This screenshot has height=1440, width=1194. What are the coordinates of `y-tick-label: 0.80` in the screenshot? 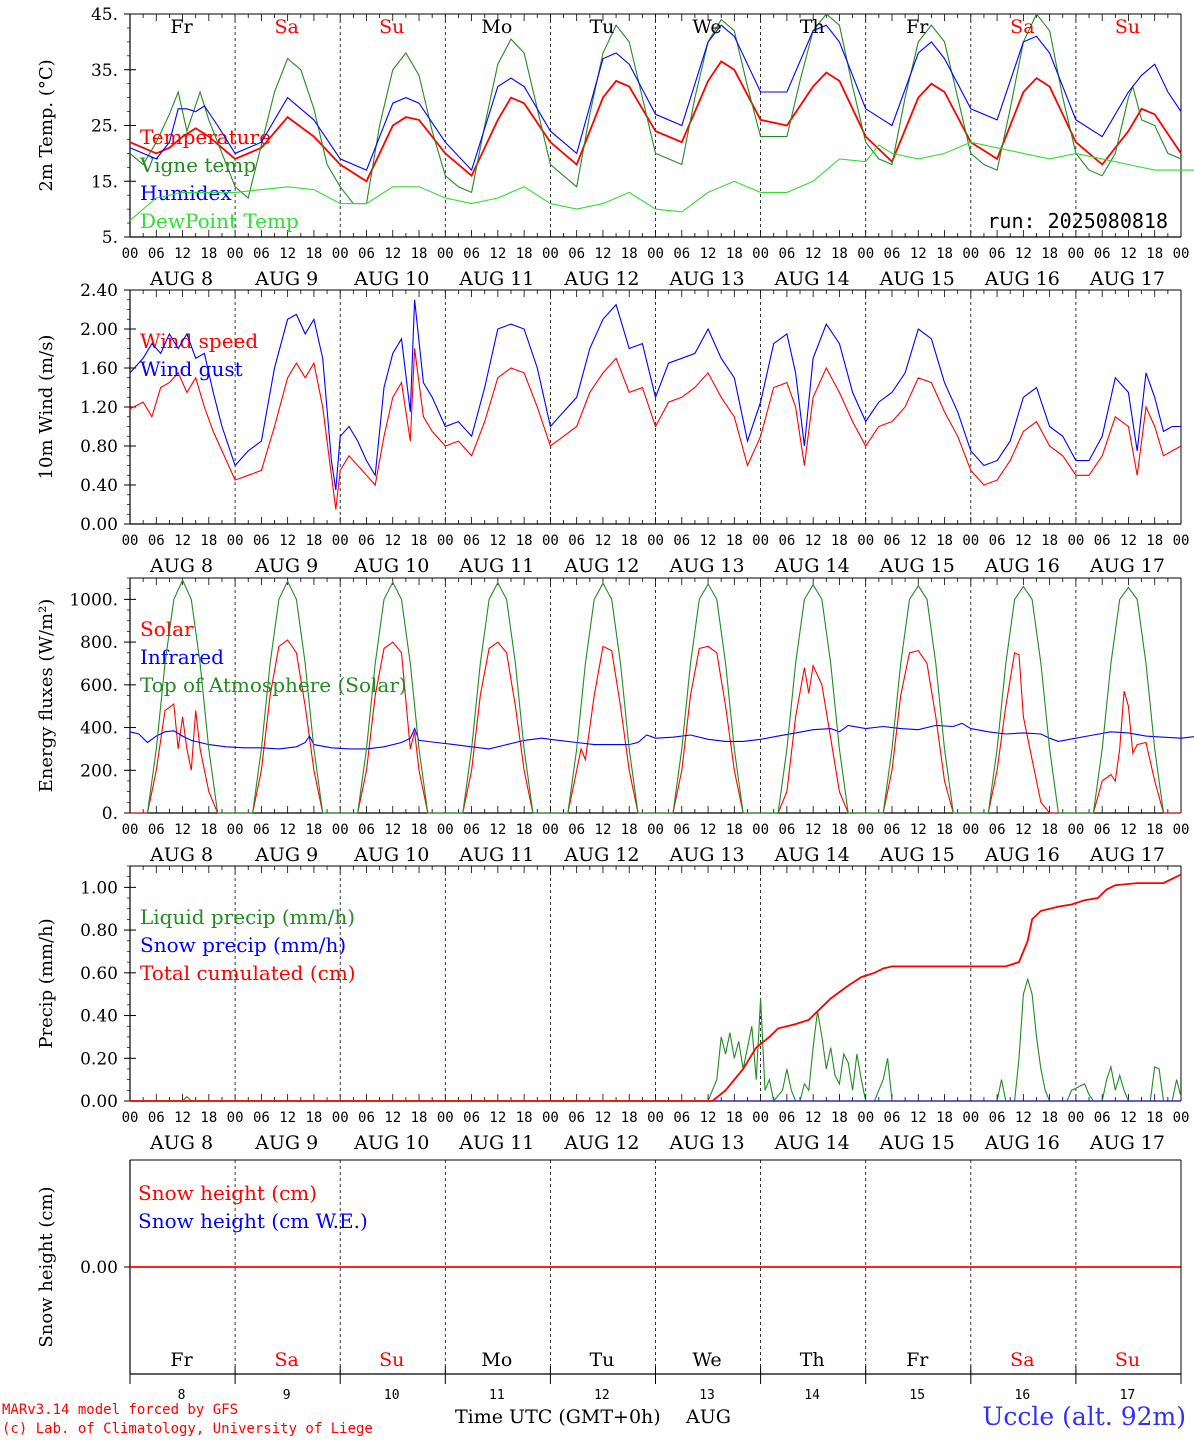 It's located at (99, 931).